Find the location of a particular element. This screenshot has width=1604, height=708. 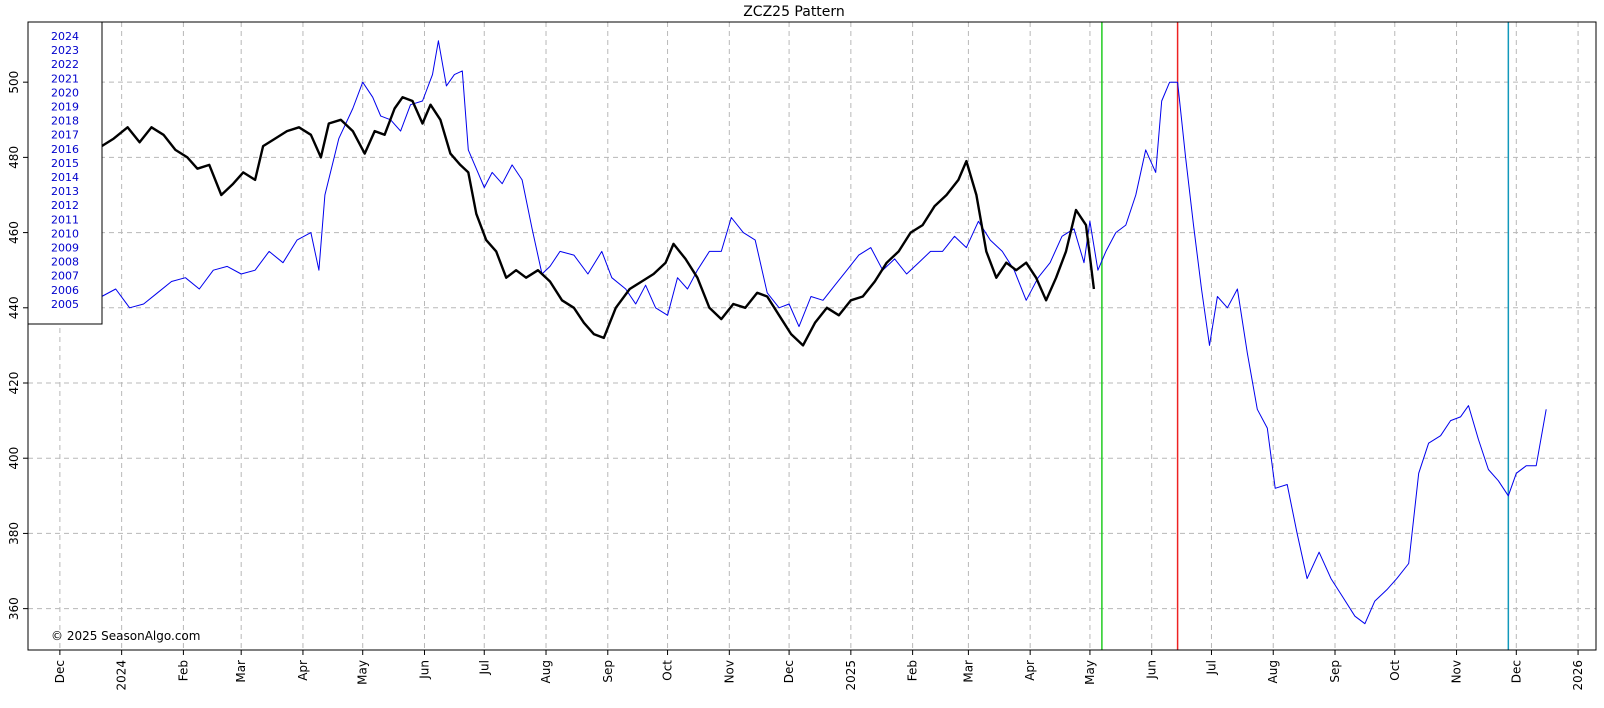

x-tick-label: 2025 is located at coordinates (851, 675).